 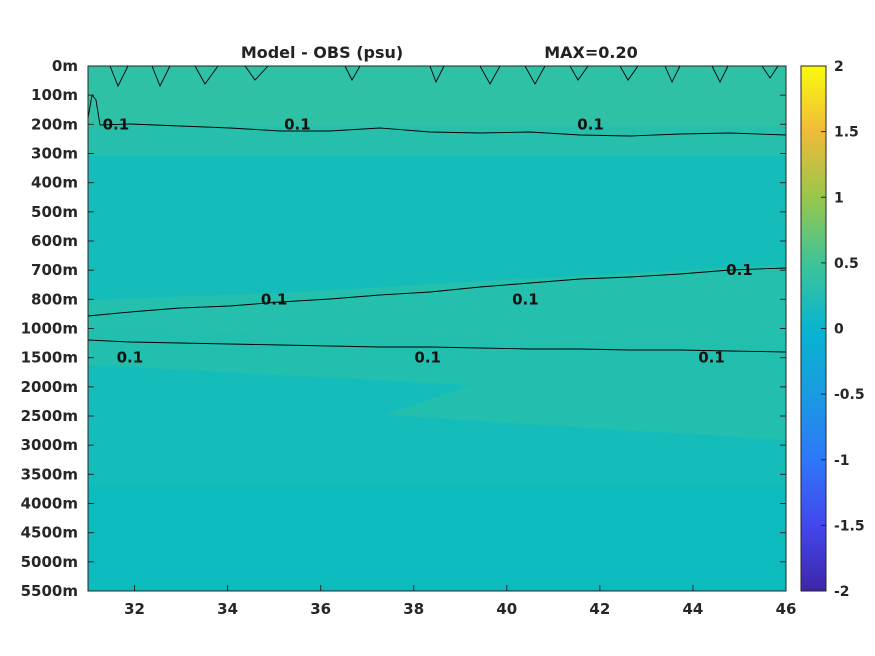 I want to click on y-tick-label: 4500m, so click(x=49, y=533).